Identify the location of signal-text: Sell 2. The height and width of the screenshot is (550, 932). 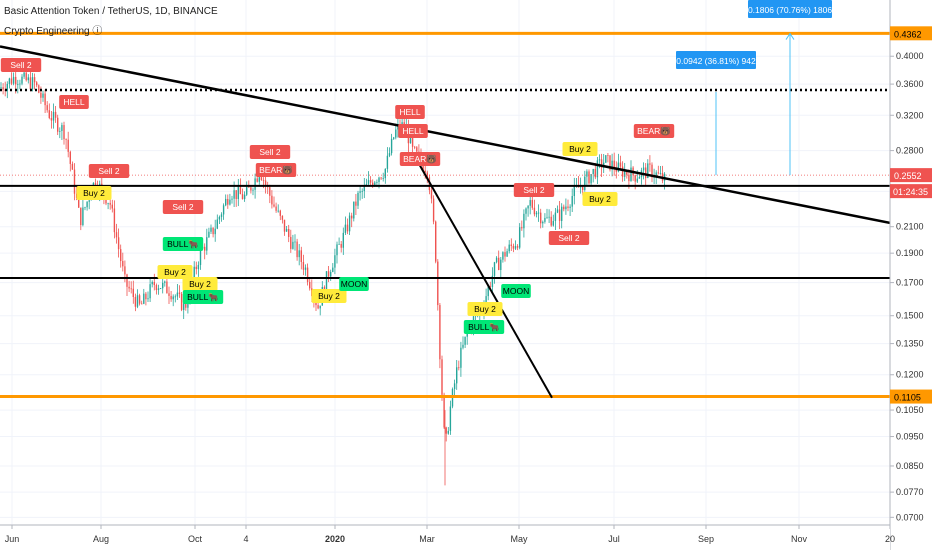
(534, 190).